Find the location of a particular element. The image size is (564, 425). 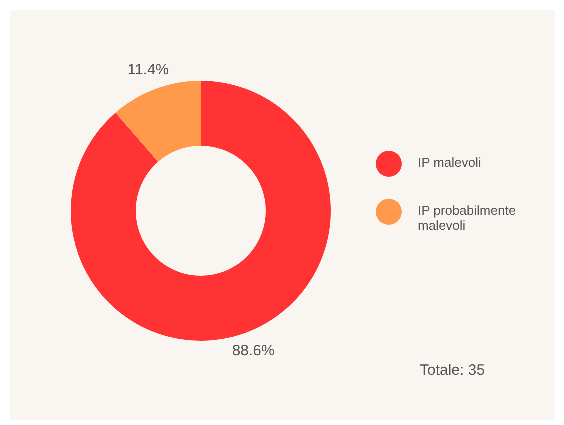

text: Totale: 35 is located at coordinates (453, 370).